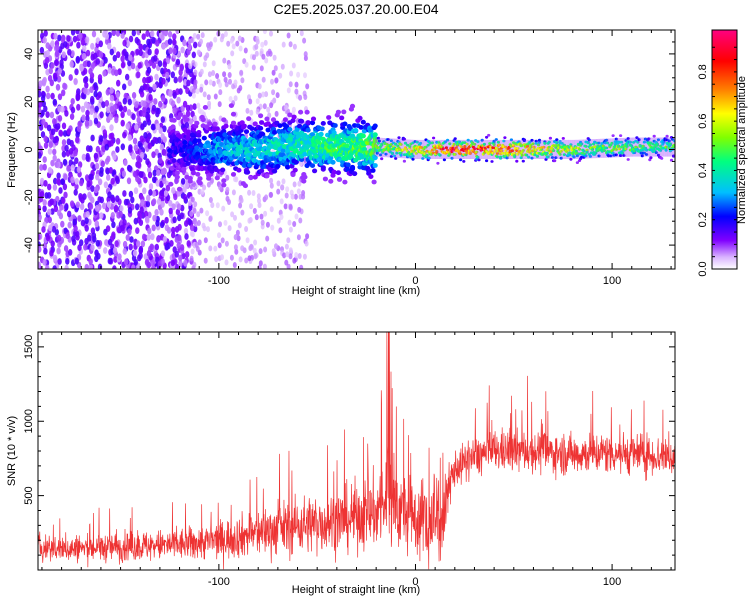 This screenshot has width=750, height=600. Describe the element at coordinates (12, 451) in the screenshot. I see `snr-ylabel: SNR (10 * v/v)` at that location.